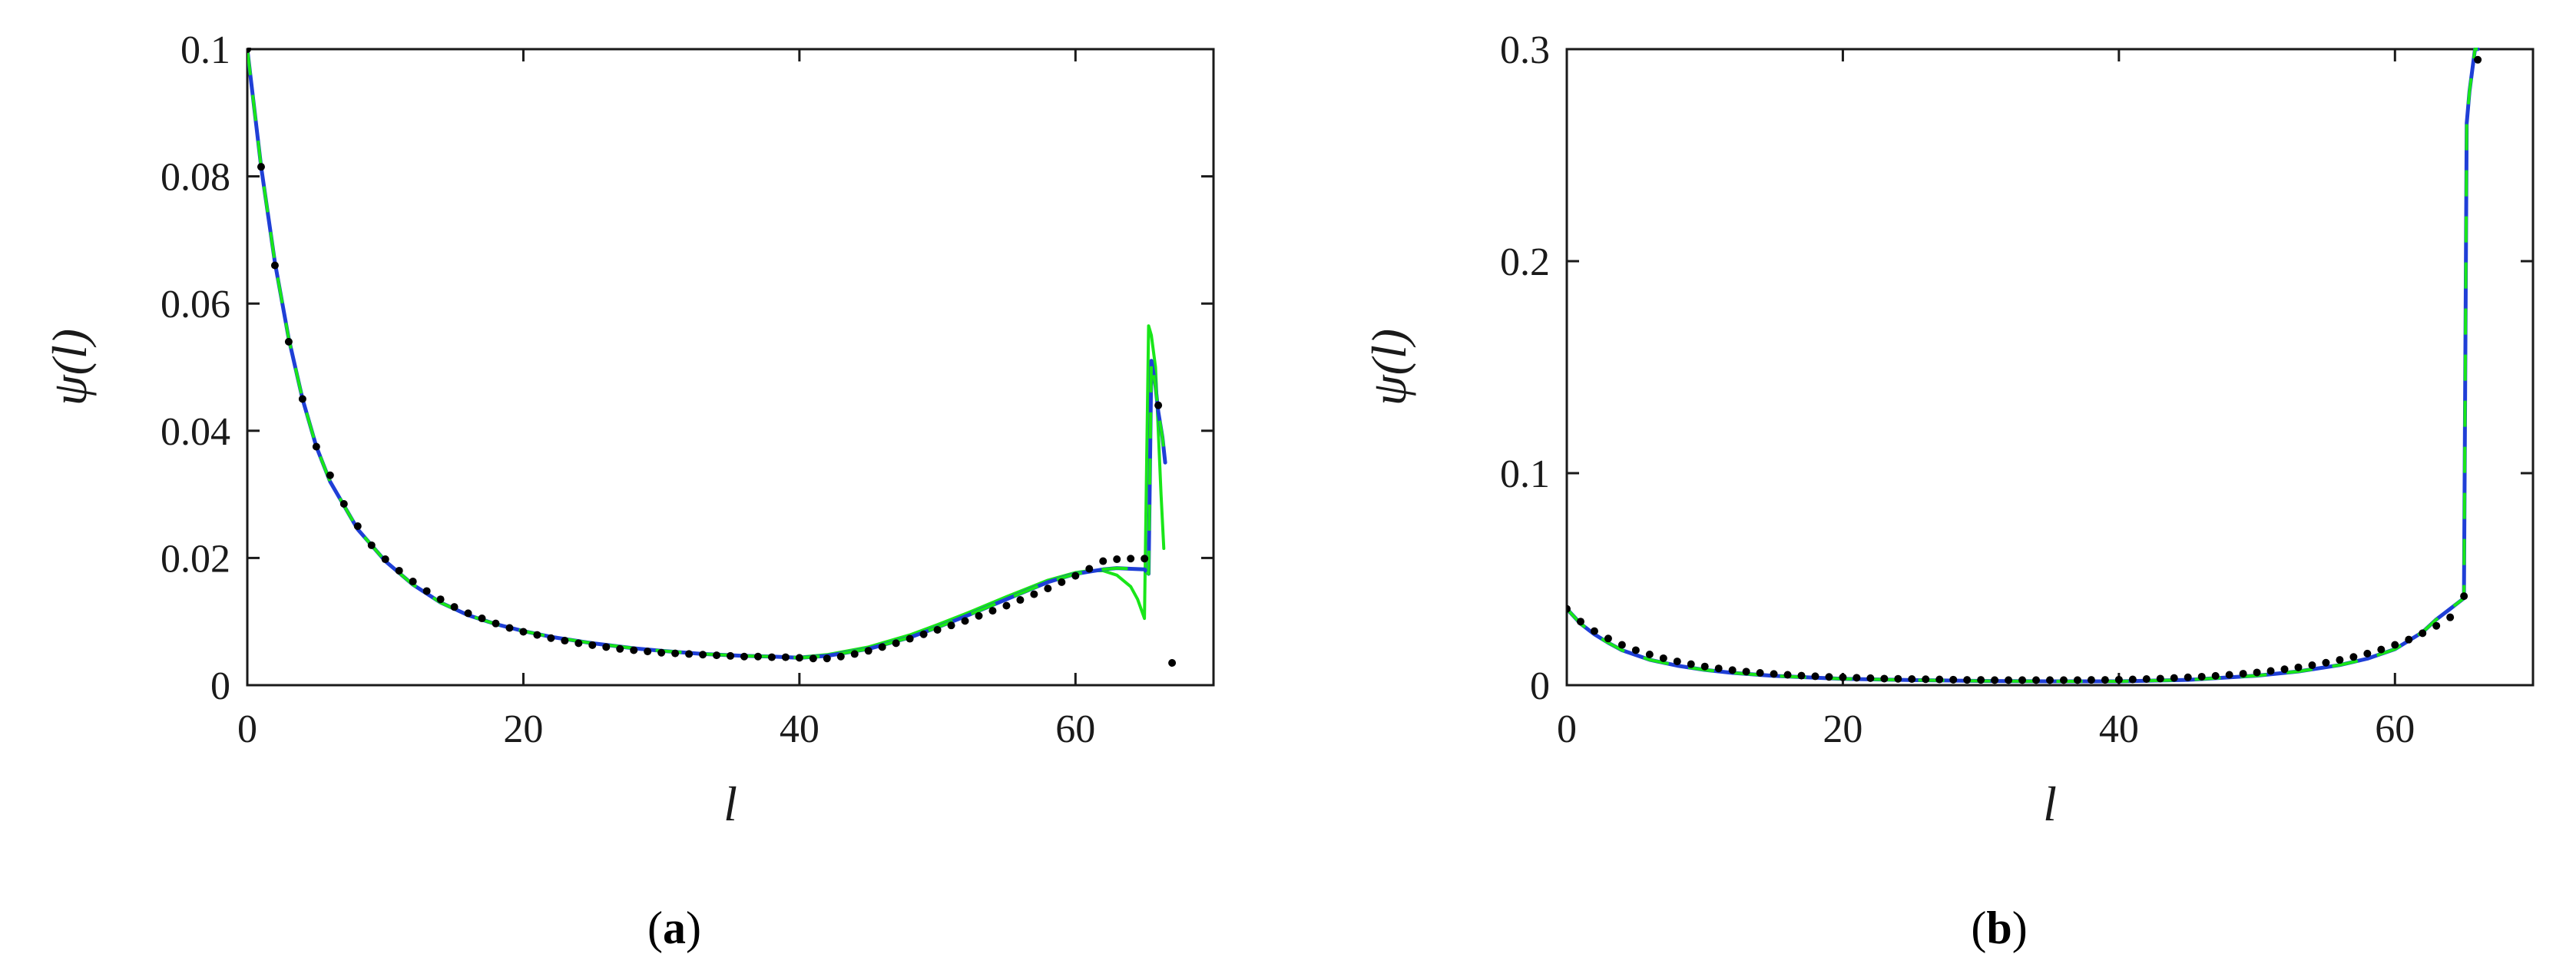 The height and width of the screenshot is (964, 2576). What do you see at coordinates (1999, 928) in the screenshot?
I see `panel-label: (b)` at bounding box center [1999, 928].